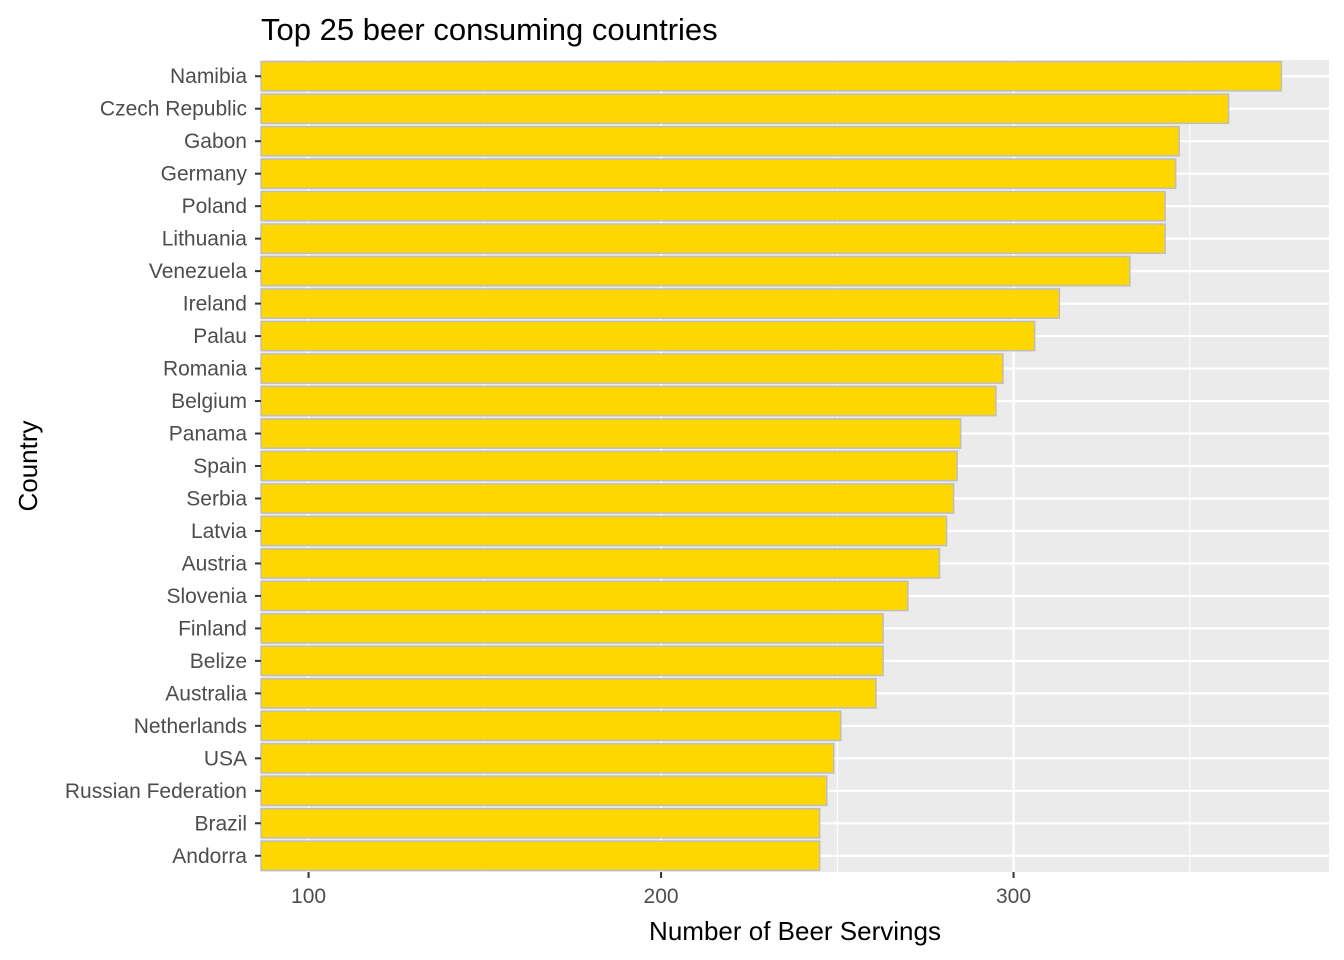  I want to click on y-tick-label: Namibia, so click(208, 76).